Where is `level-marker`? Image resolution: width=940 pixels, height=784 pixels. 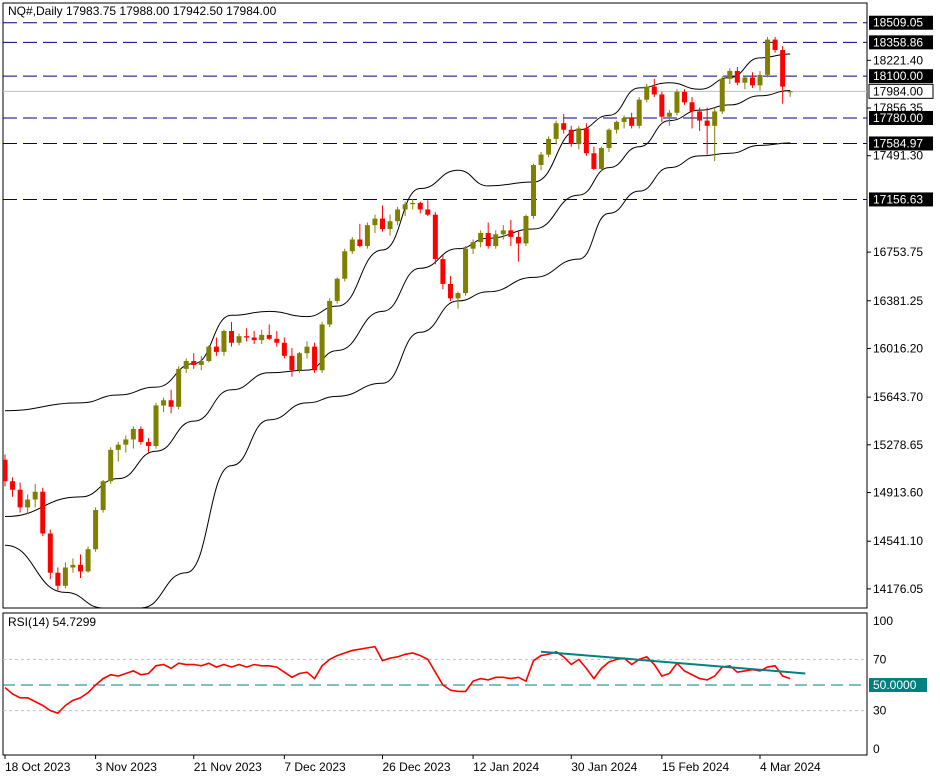
level-marker is located at coordinates (901, 22).